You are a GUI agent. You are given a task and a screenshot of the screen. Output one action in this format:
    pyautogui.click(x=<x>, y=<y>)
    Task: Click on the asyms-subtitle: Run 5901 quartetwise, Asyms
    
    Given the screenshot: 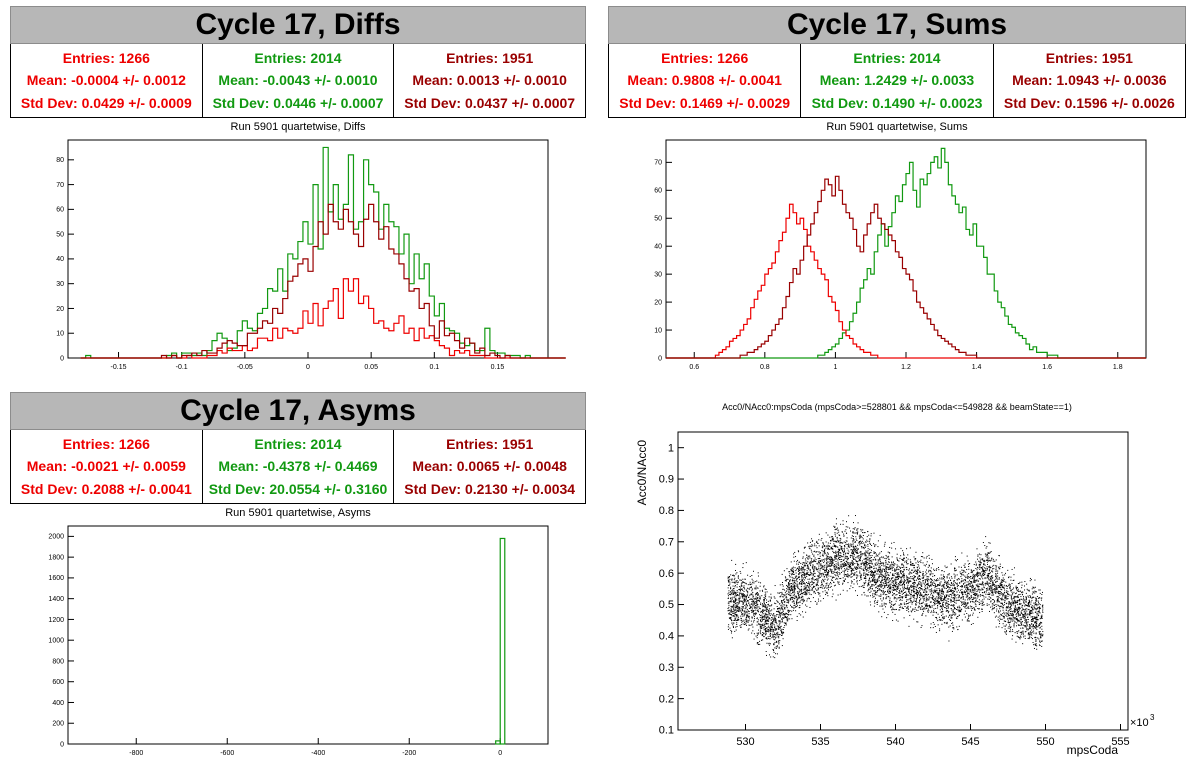 What is the action you would take?
    pyautogui.click(x=298, y=513)
    